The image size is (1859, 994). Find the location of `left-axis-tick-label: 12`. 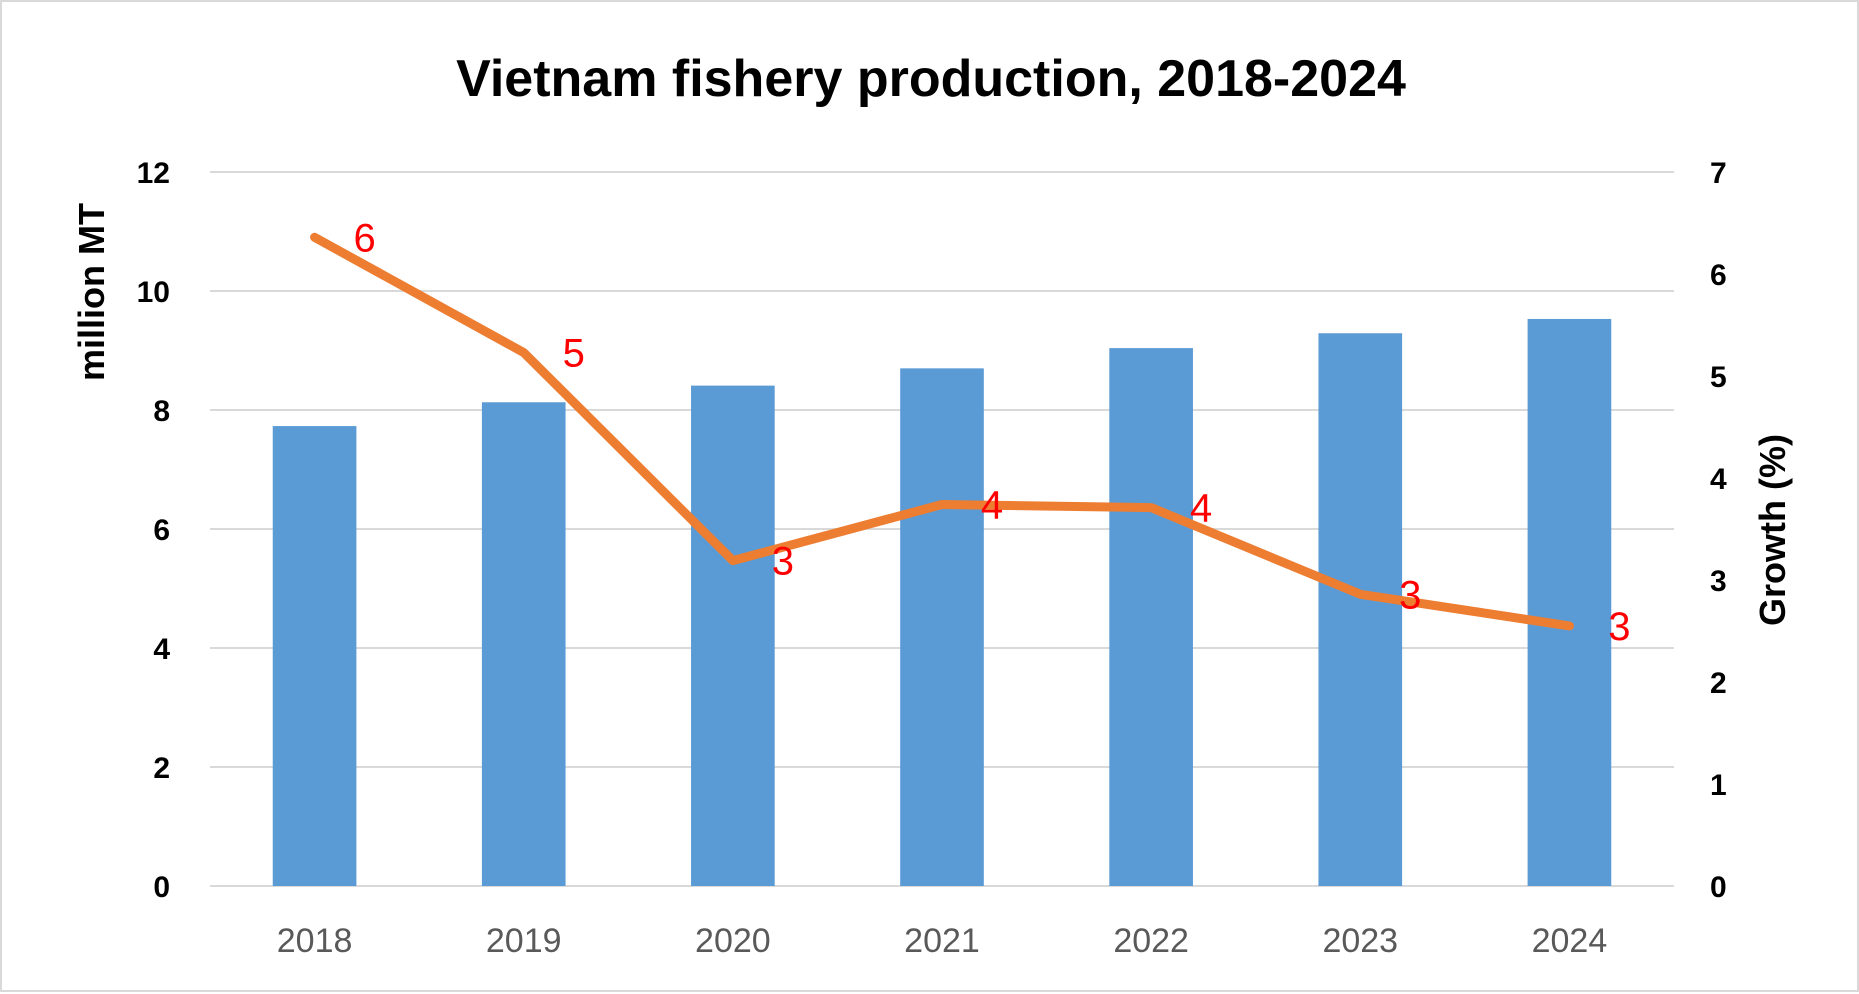

left-axis-tick-label: 12 is located at coordinates (153, 173).